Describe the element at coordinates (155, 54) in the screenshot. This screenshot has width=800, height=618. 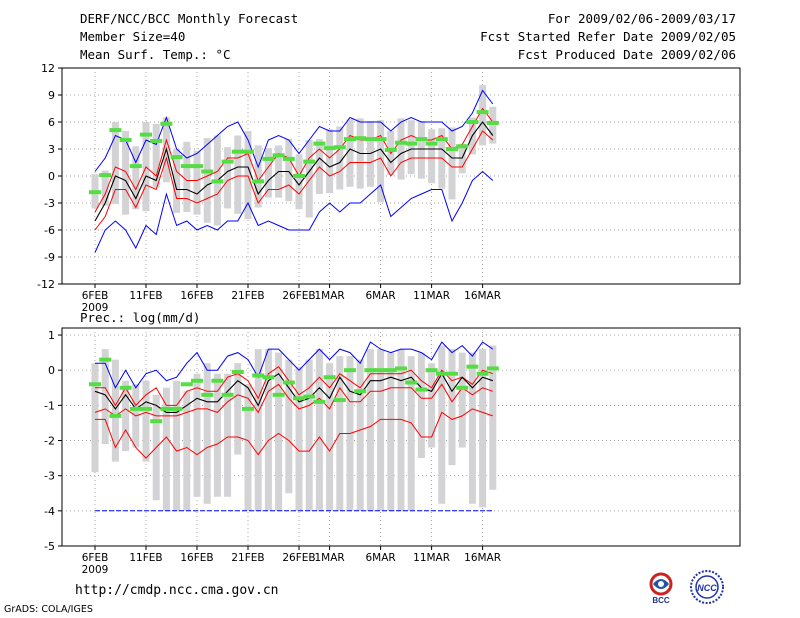
I see `variable-label: Mean Surf. Temp.: °C` at that location.